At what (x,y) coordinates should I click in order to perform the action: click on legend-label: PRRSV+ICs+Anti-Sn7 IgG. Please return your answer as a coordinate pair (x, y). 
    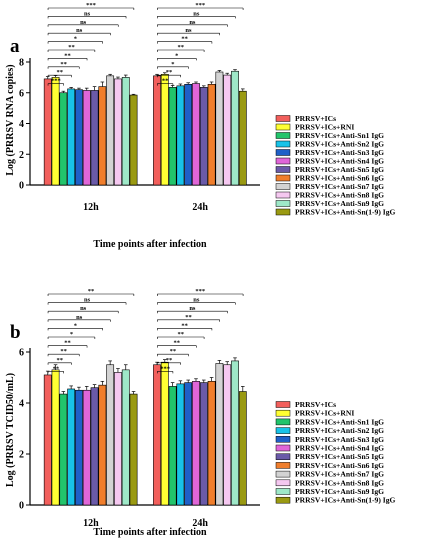
    Looking at the image, I should click on (339, 186).